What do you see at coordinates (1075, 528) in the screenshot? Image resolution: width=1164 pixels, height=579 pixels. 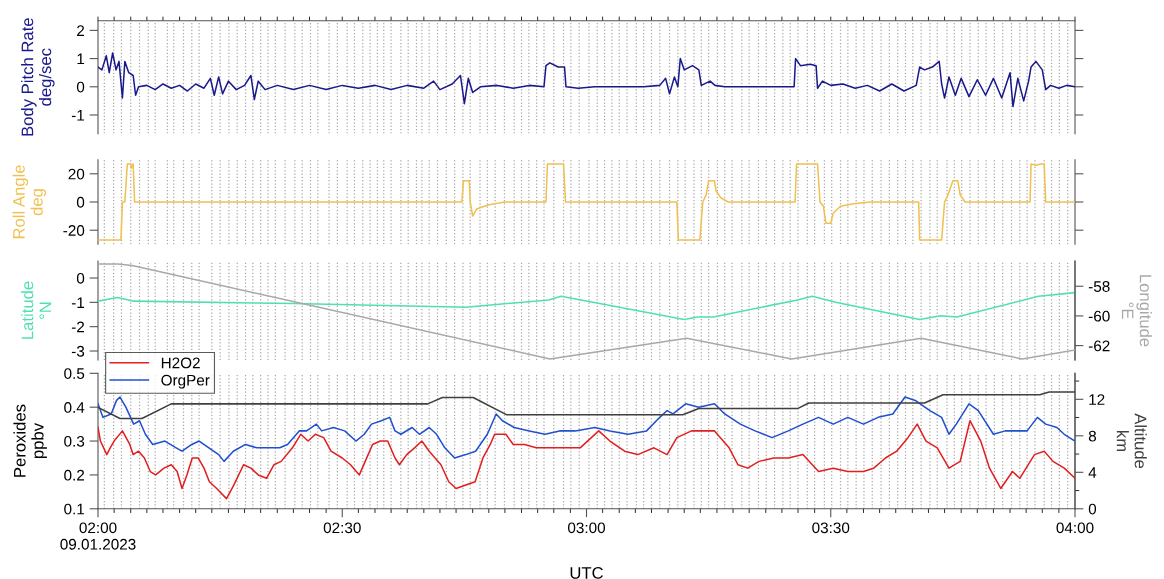 I see `x-tick-label: 04:00` at bounding box center [1075, 528].